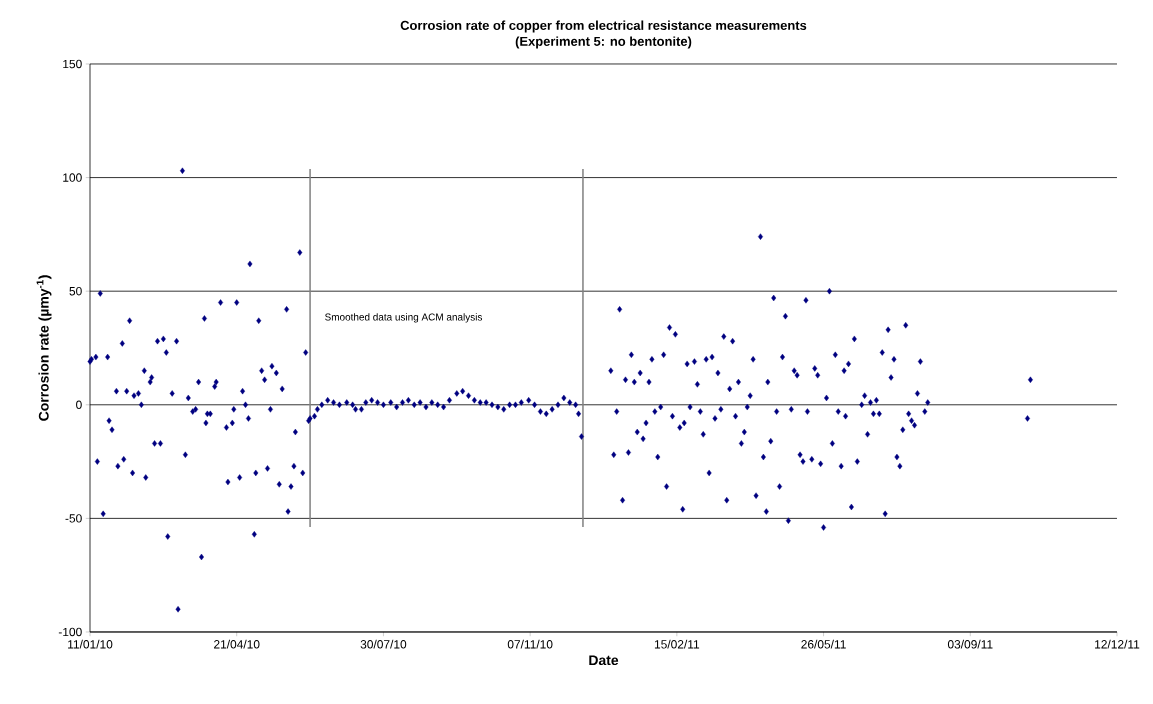 Image resolution: width=1153 pixels, height=704 pixels. I want to click on y-tick-label: -100, so click(70, 632).